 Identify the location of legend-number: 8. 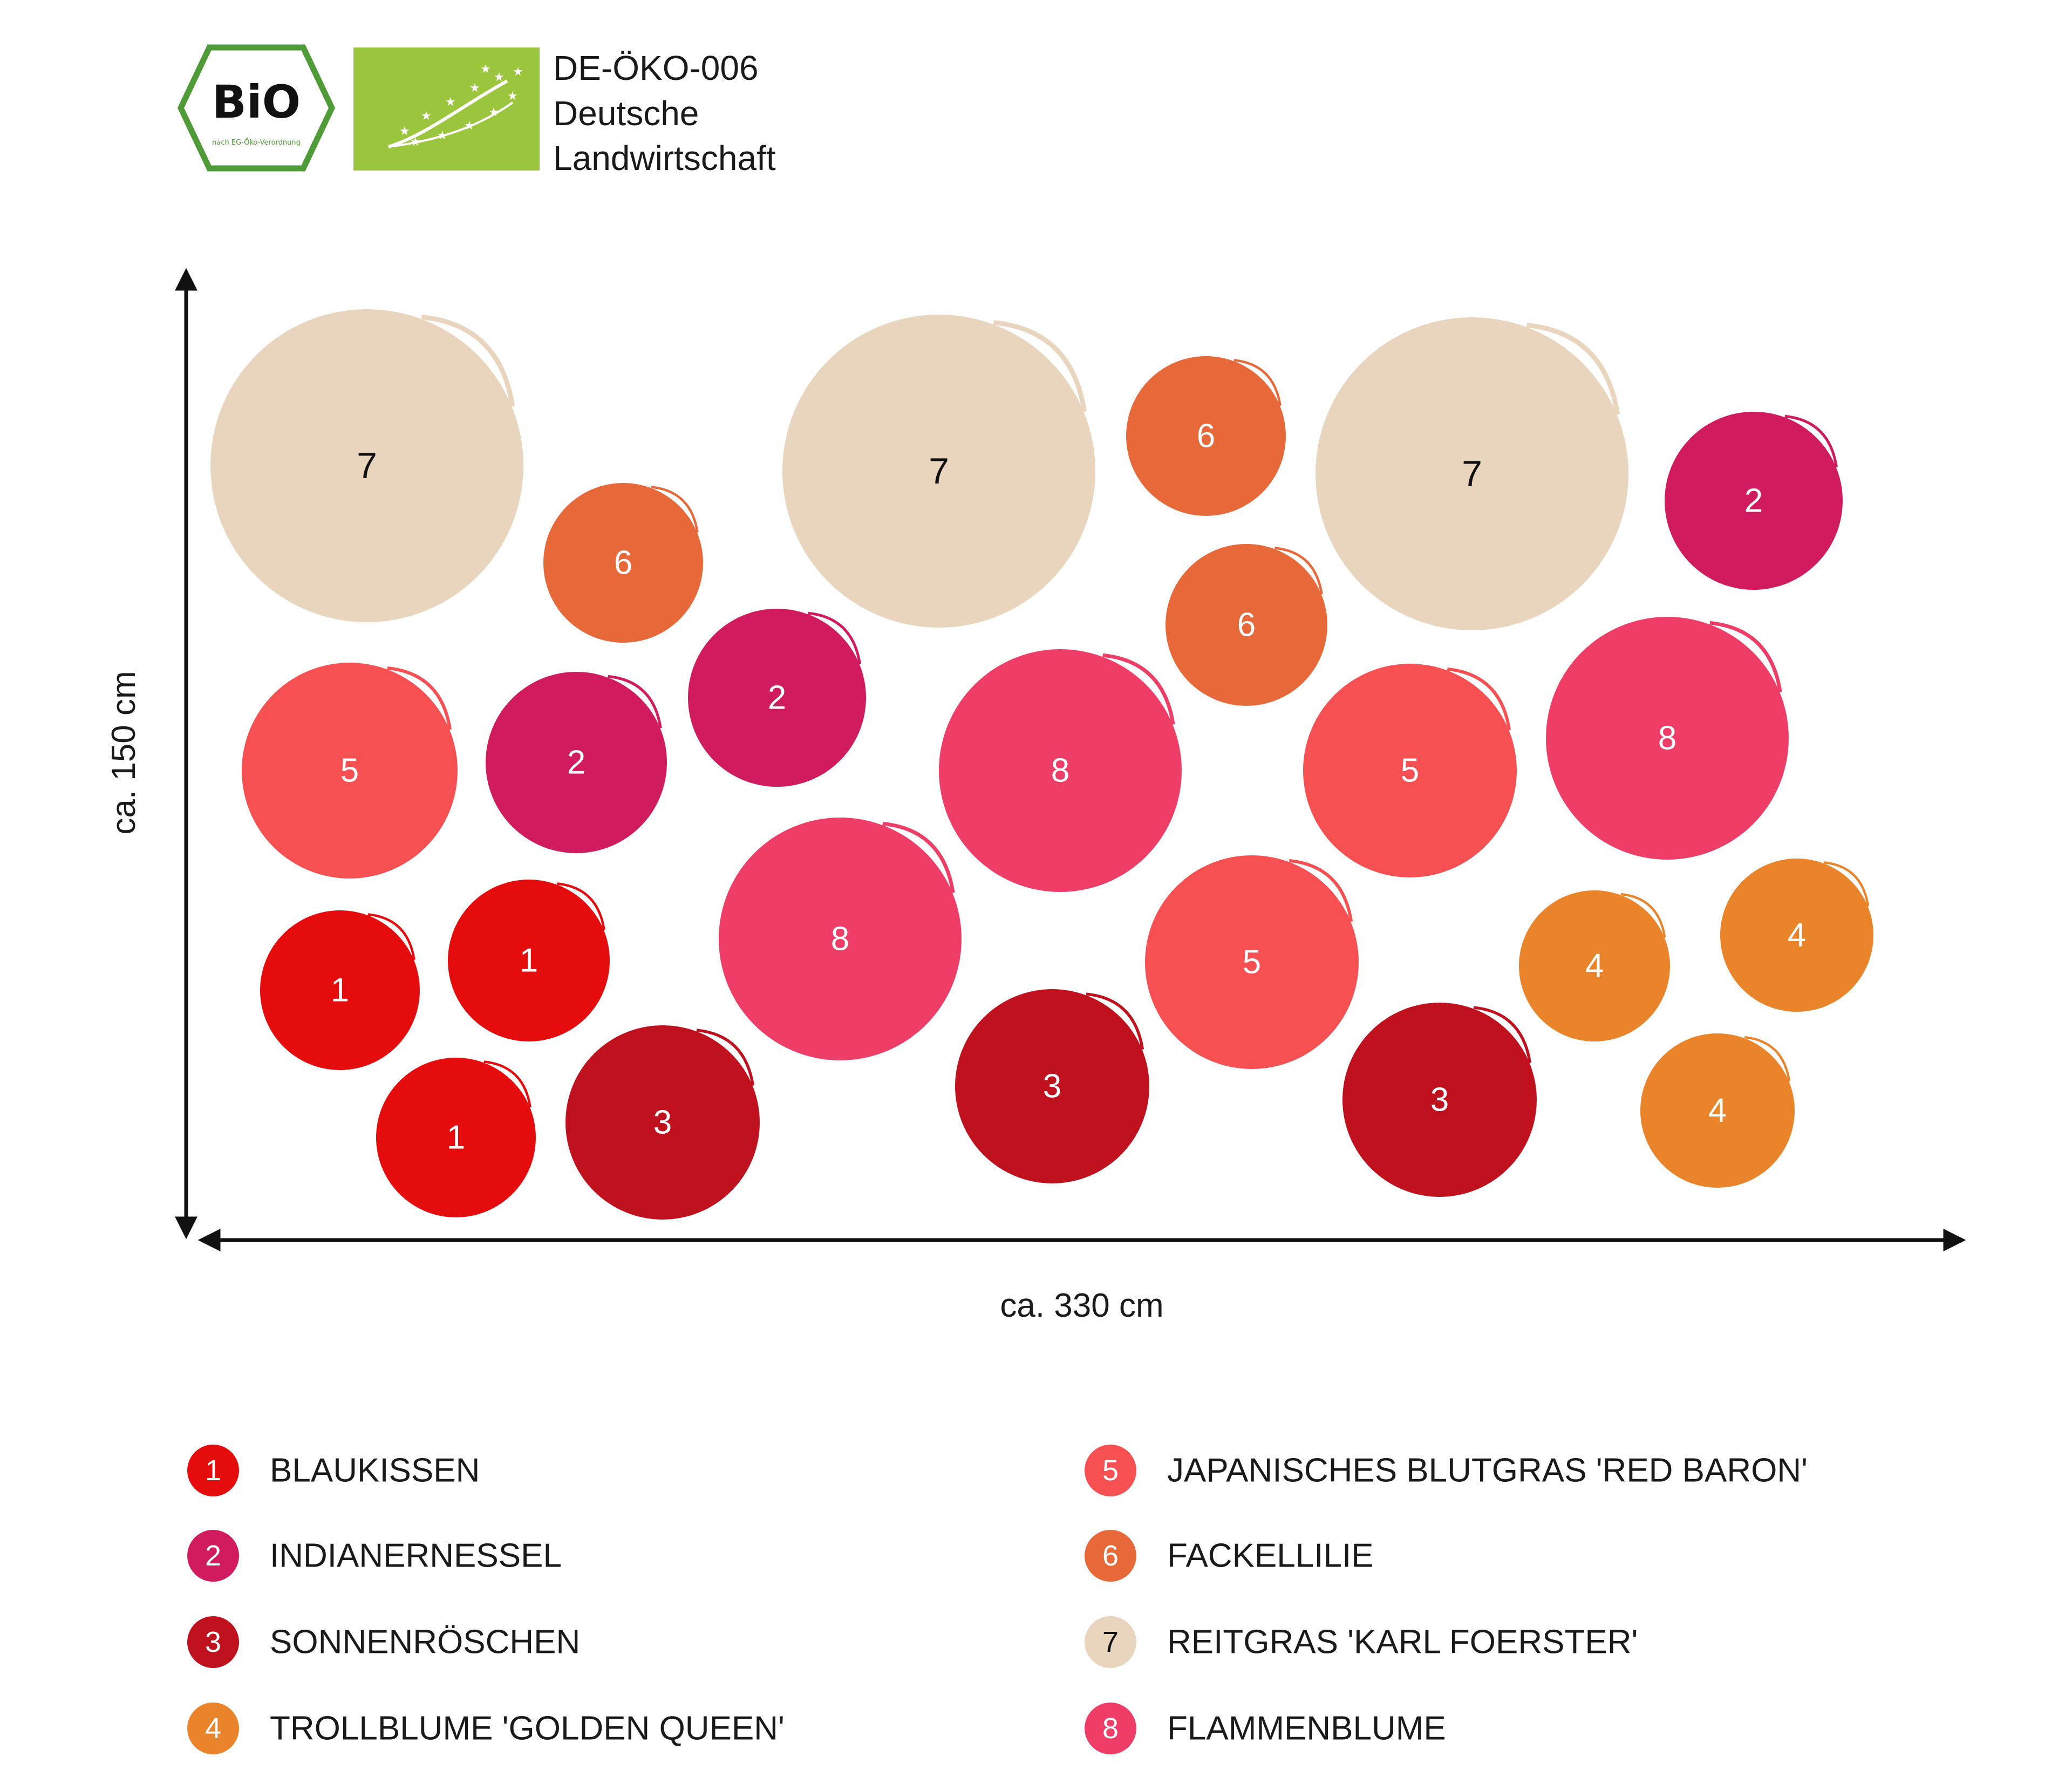
(1110, 1729).